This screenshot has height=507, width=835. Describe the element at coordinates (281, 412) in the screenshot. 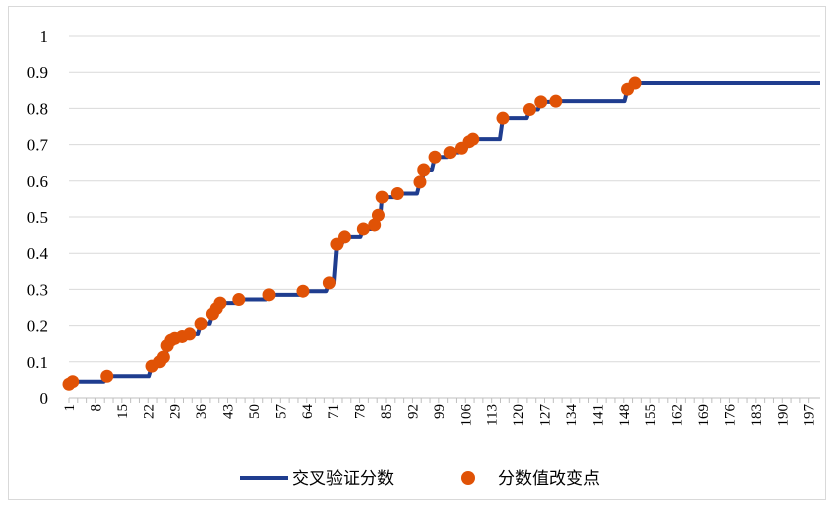

I see `x-tick-label: 57` at that location.